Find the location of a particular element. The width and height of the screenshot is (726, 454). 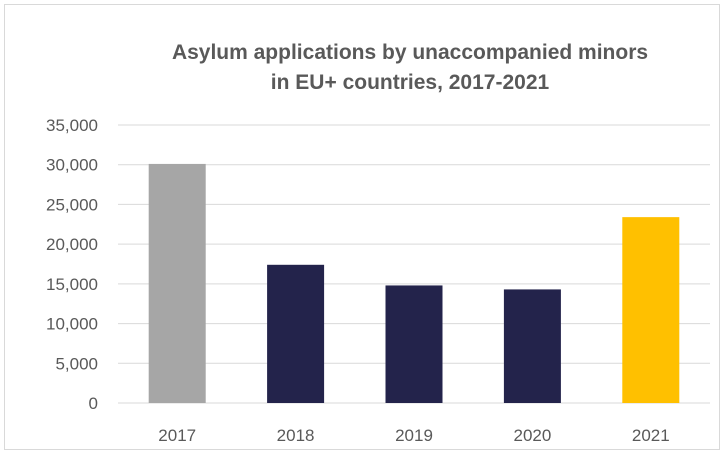

bar-2017 is located at coordinates (177, 283).